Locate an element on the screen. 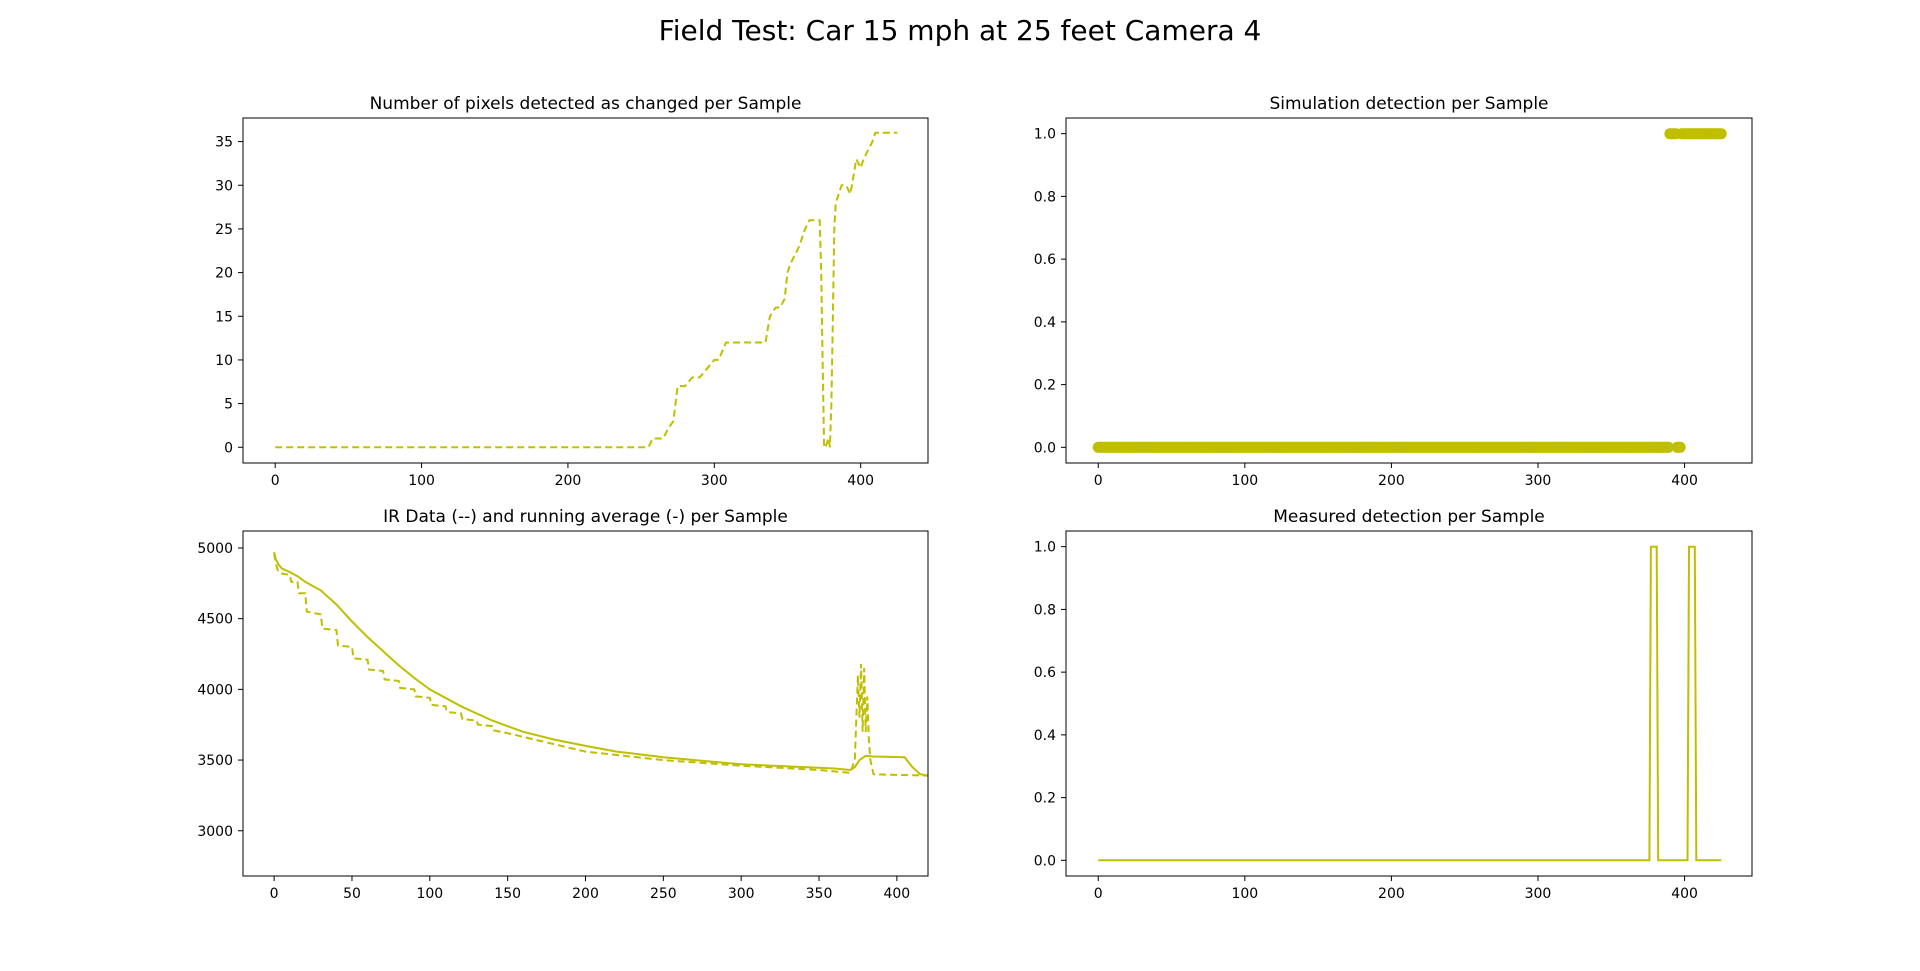  chart-title: Simulation detection per Sample is located at coordinates (1408, 104).